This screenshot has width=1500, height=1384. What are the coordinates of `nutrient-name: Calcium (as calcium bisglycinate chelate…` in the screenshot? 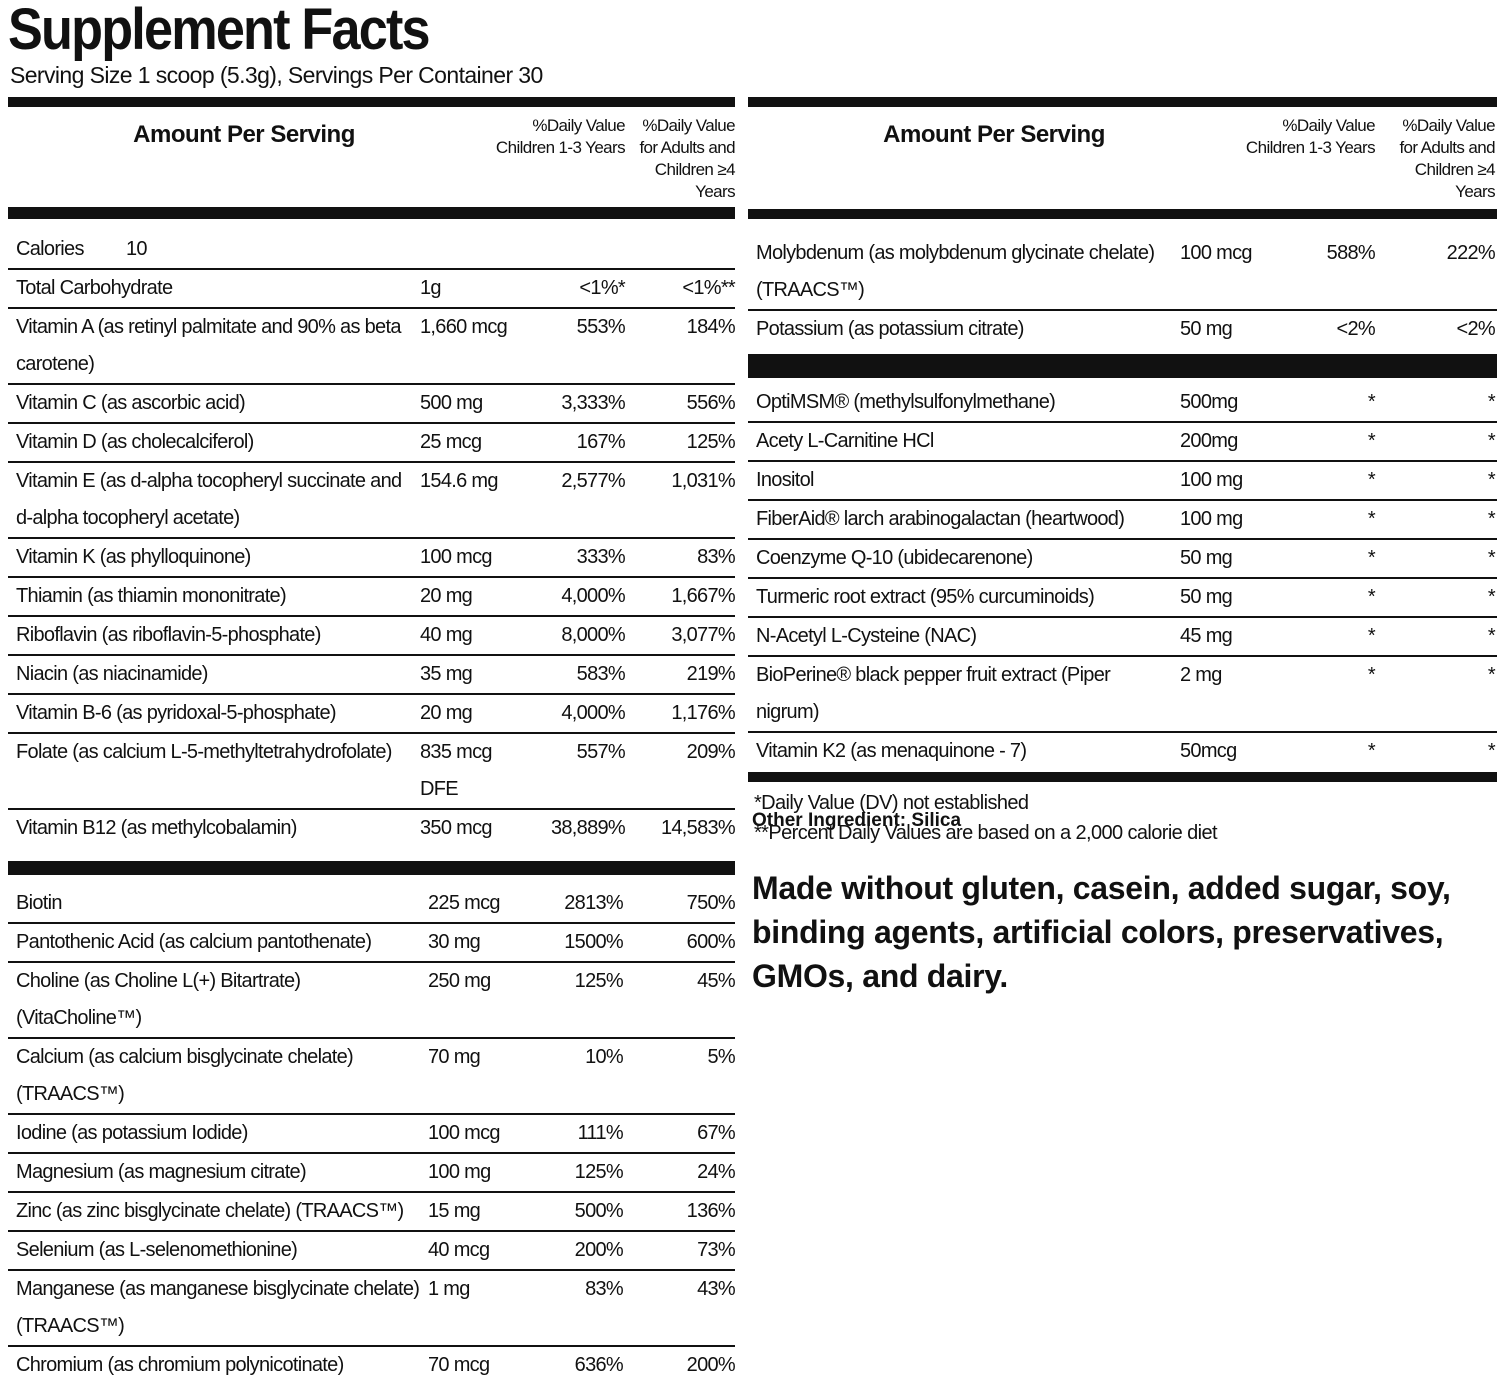 It's located at (185, 1075).